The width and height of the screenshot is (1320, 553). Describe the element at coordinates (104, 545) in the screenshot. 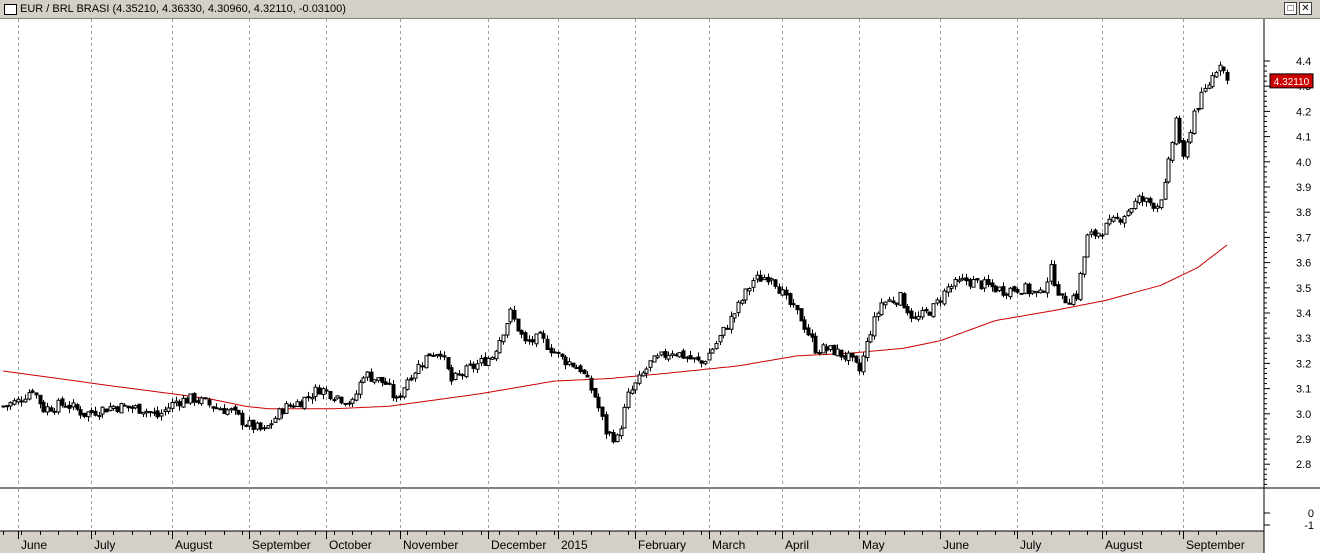

I see `x-tick-label-1: July` at that location.